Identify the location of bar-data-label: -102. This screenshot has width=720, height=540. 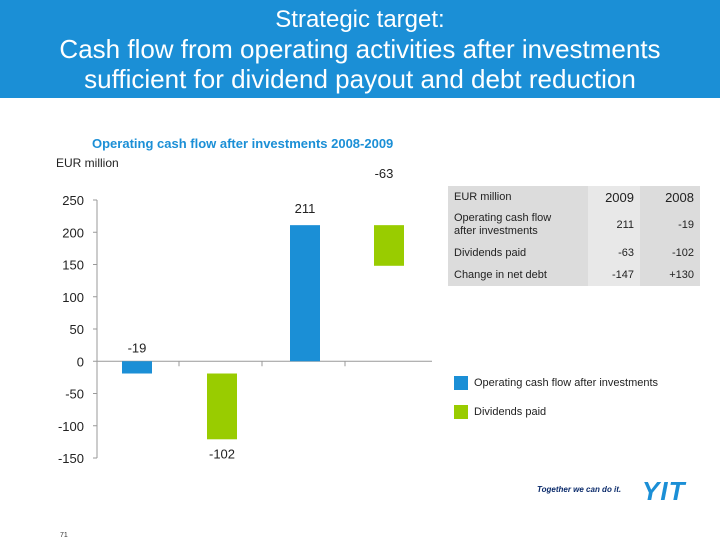
(222, 453).